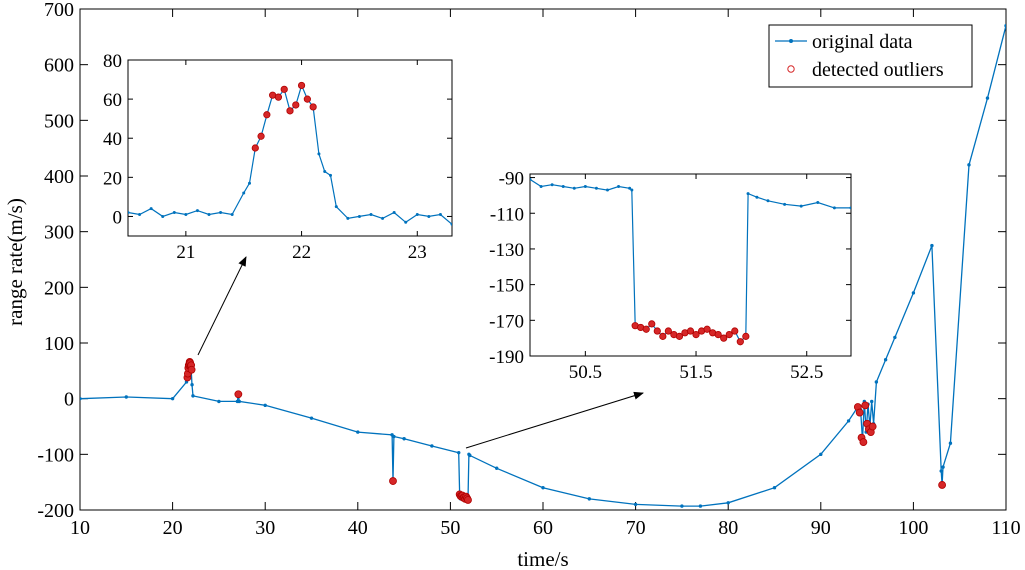  What do you see at coordinates (69, 400) in the screenshot?
I see `main-ytick-label: 0` at bounding box center [69, 400].